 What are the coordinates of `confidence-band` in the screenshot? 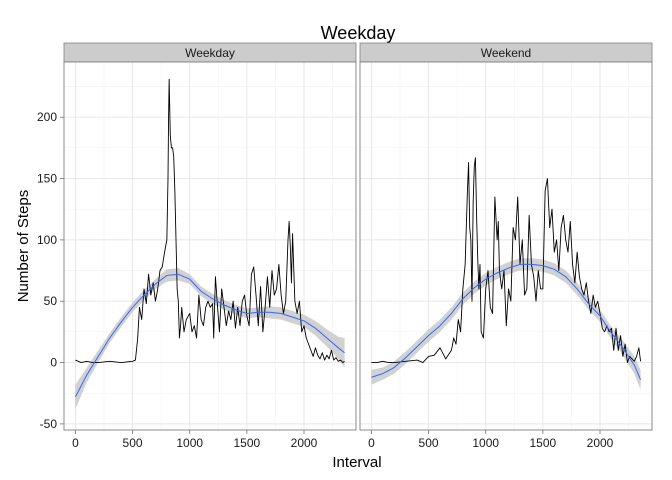 It's located at (210, 339).